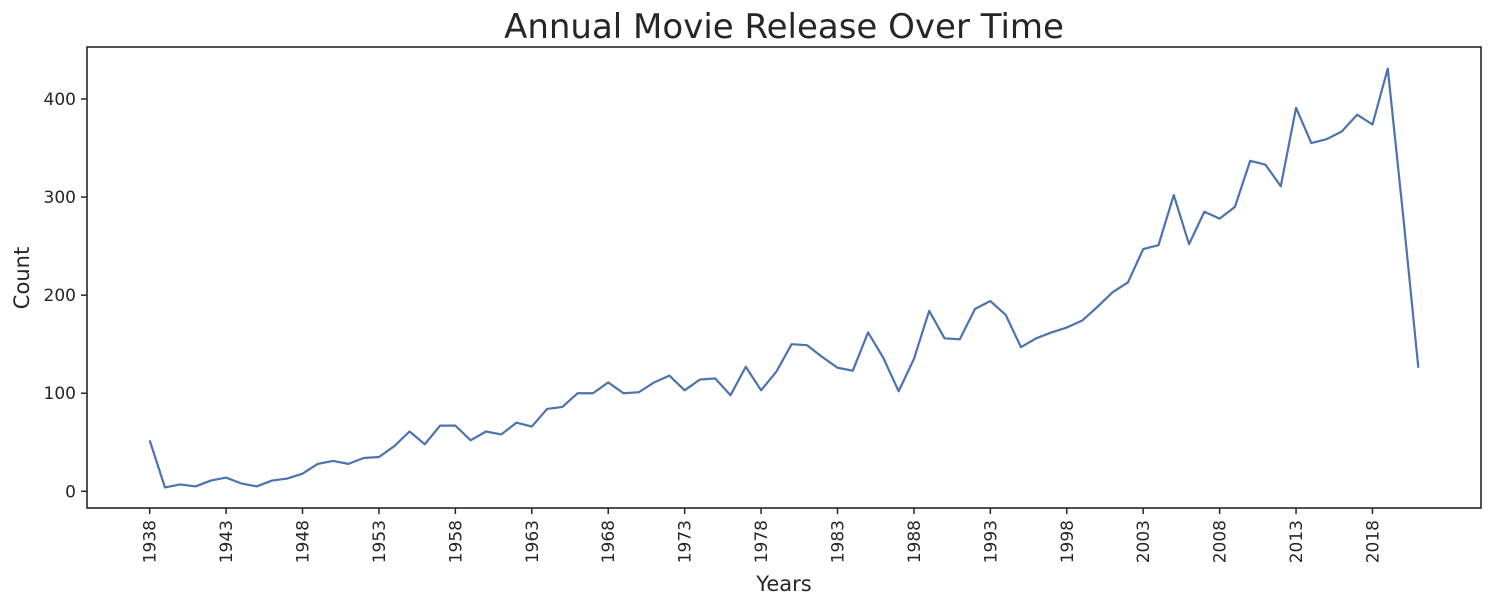  Describe the element at coordinates (1373, 541) in the screenshot. I see `x-tick-label: 2018` at that location.